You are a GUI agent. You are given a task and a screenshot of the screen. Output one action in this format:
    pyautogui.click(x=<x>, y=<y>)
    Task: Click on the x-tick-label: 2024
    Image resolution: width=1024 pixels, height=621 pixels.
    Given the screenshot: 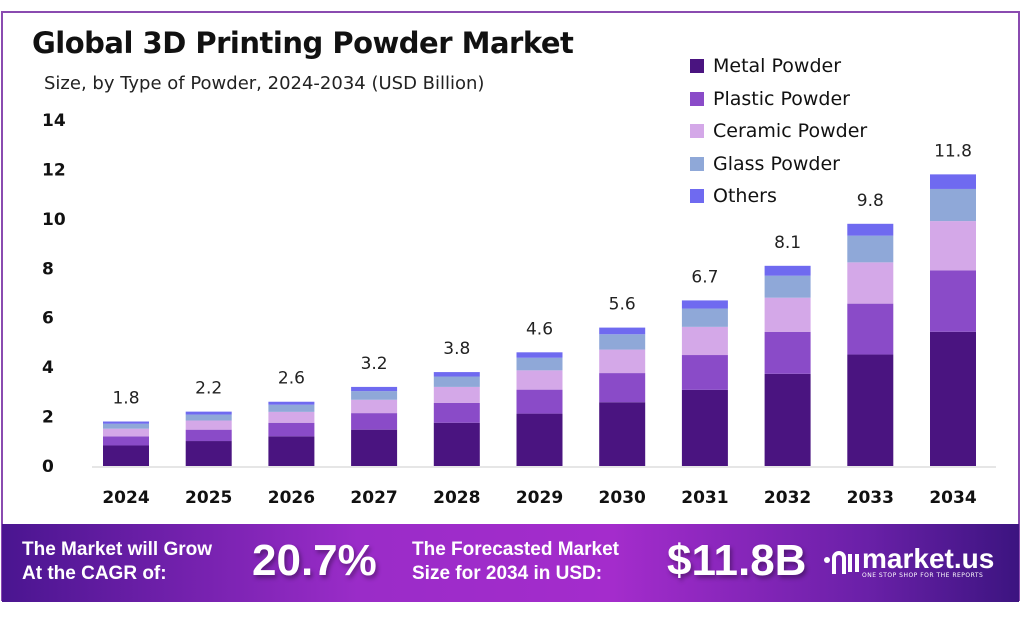 What is the action you would take?
    pyautogui.click(x=125, y=498)
    